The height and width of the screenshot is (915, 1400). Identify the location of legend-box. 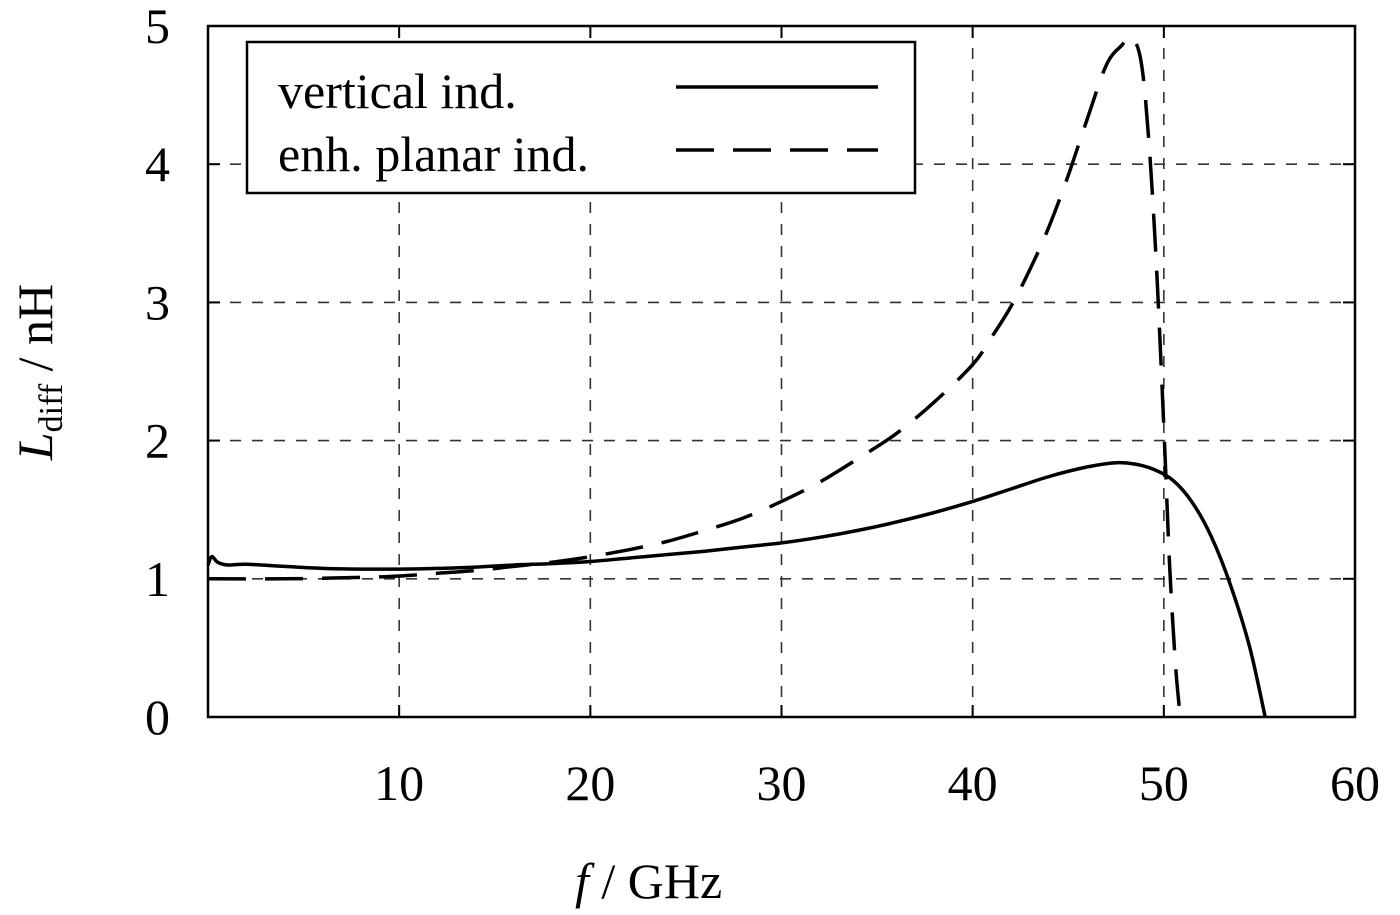
(581, 117).